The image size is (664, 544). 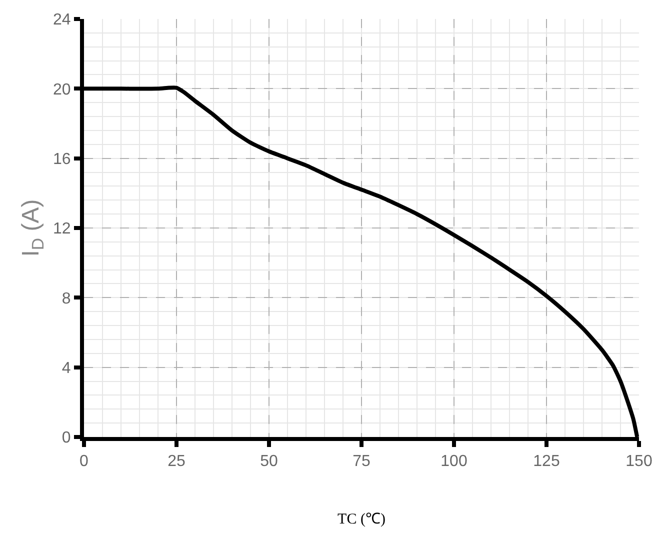 What do you see at coordinates (269, 461) in the screenshot?
I see `x-tick-label: 50` at bounding box center [269, 461].